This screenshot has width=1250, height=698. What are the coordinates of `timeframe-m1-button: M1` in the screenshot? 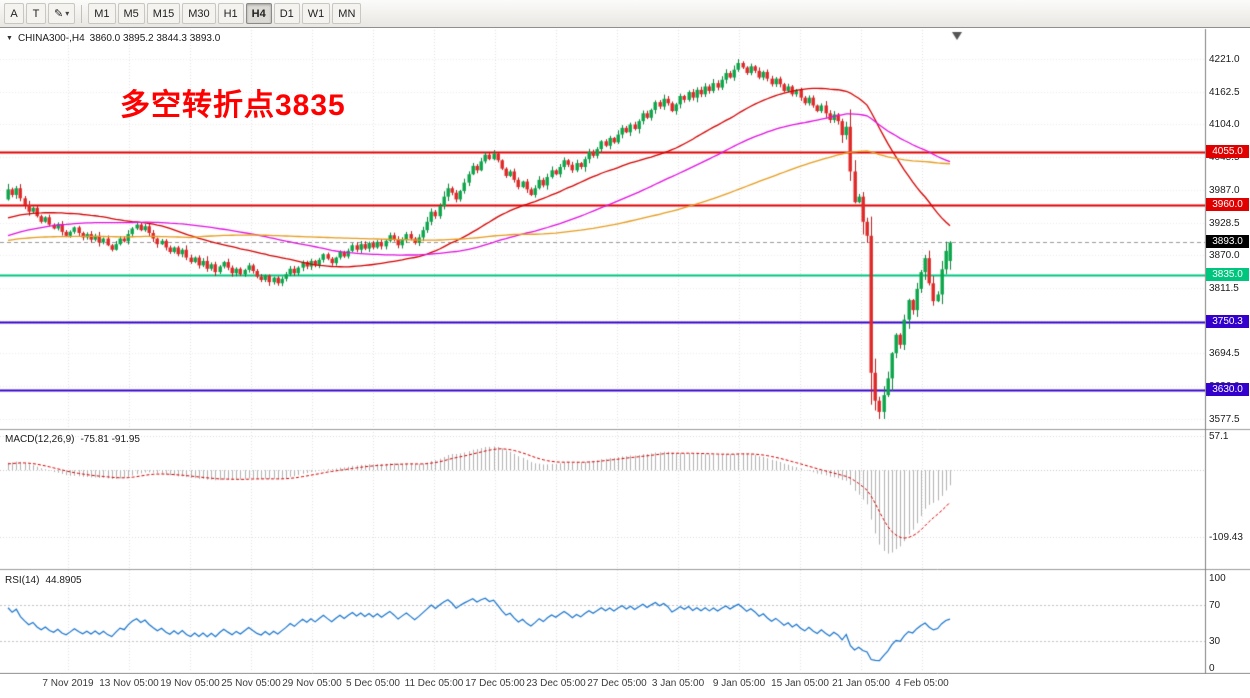 It's located at (102, 13).